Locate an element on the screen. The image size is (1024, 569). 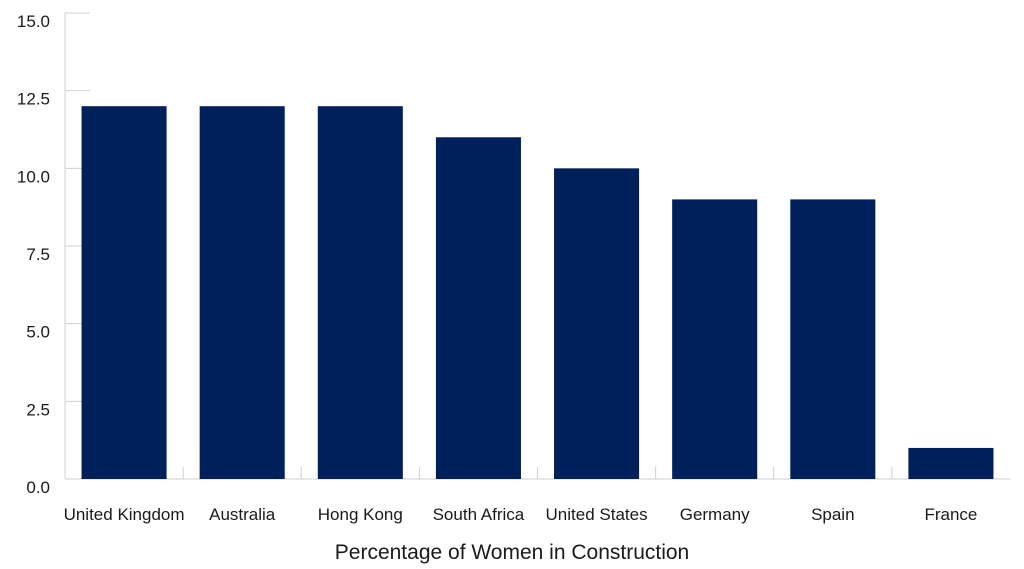
y-tick-label: 12.5 is located at coordinates (33, 99).